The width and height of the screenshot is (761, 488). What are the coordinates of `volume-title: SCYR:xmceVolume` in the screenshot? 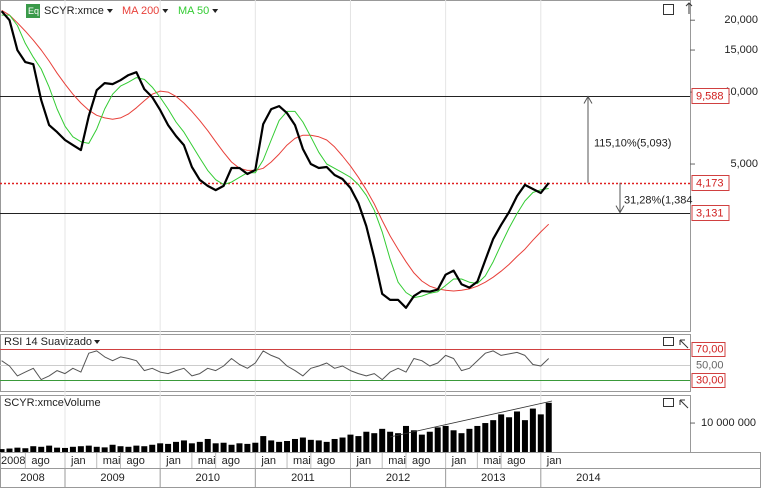 It's located at (52, 403).